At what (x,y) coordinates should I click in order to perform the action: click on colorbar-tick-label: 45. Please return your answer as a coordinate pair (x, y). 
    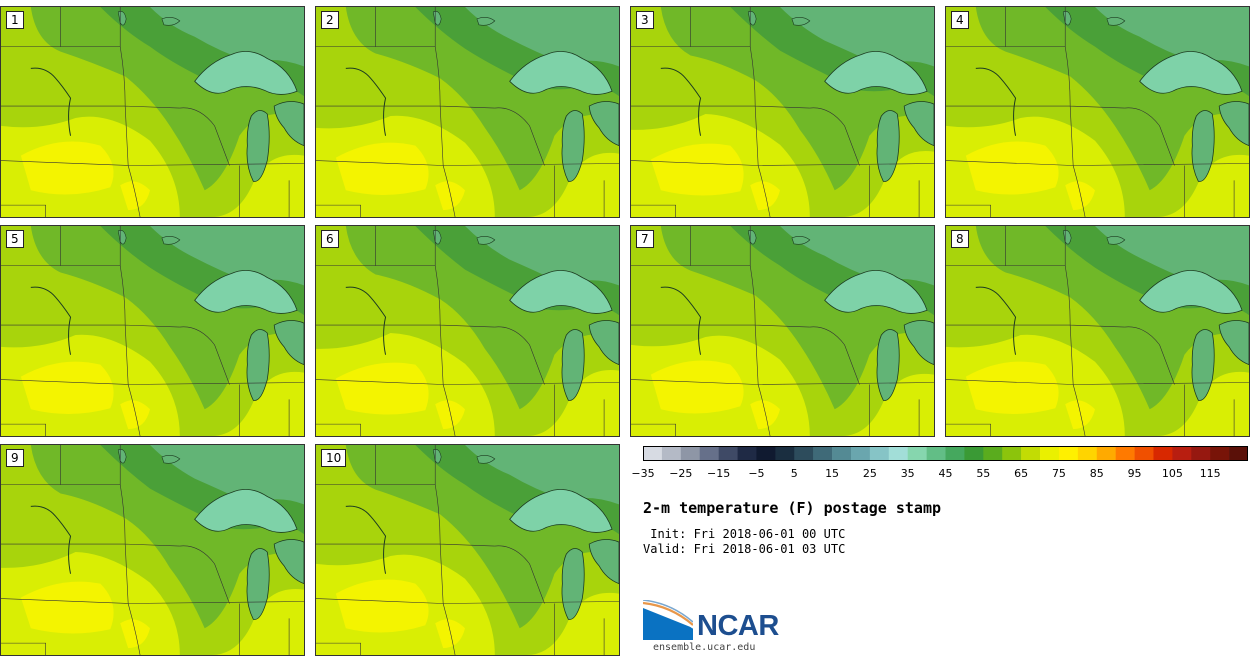
    Looking at the image, I should click on (945, 473).